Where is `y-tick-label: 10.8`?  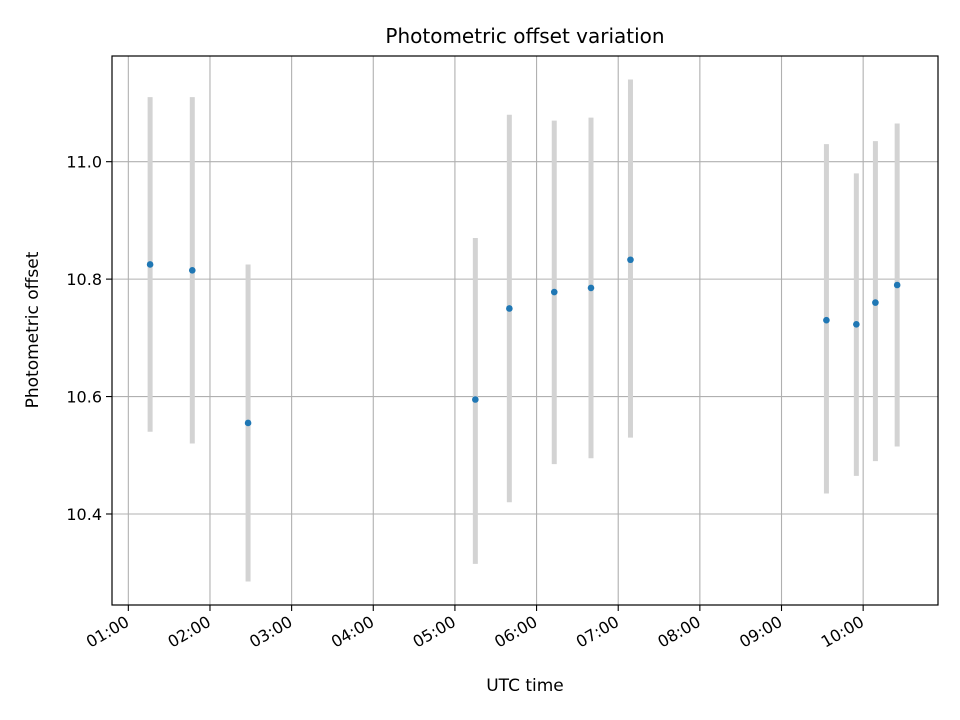
y-tick-label: 10.8 is located at coordinates (84, 279).